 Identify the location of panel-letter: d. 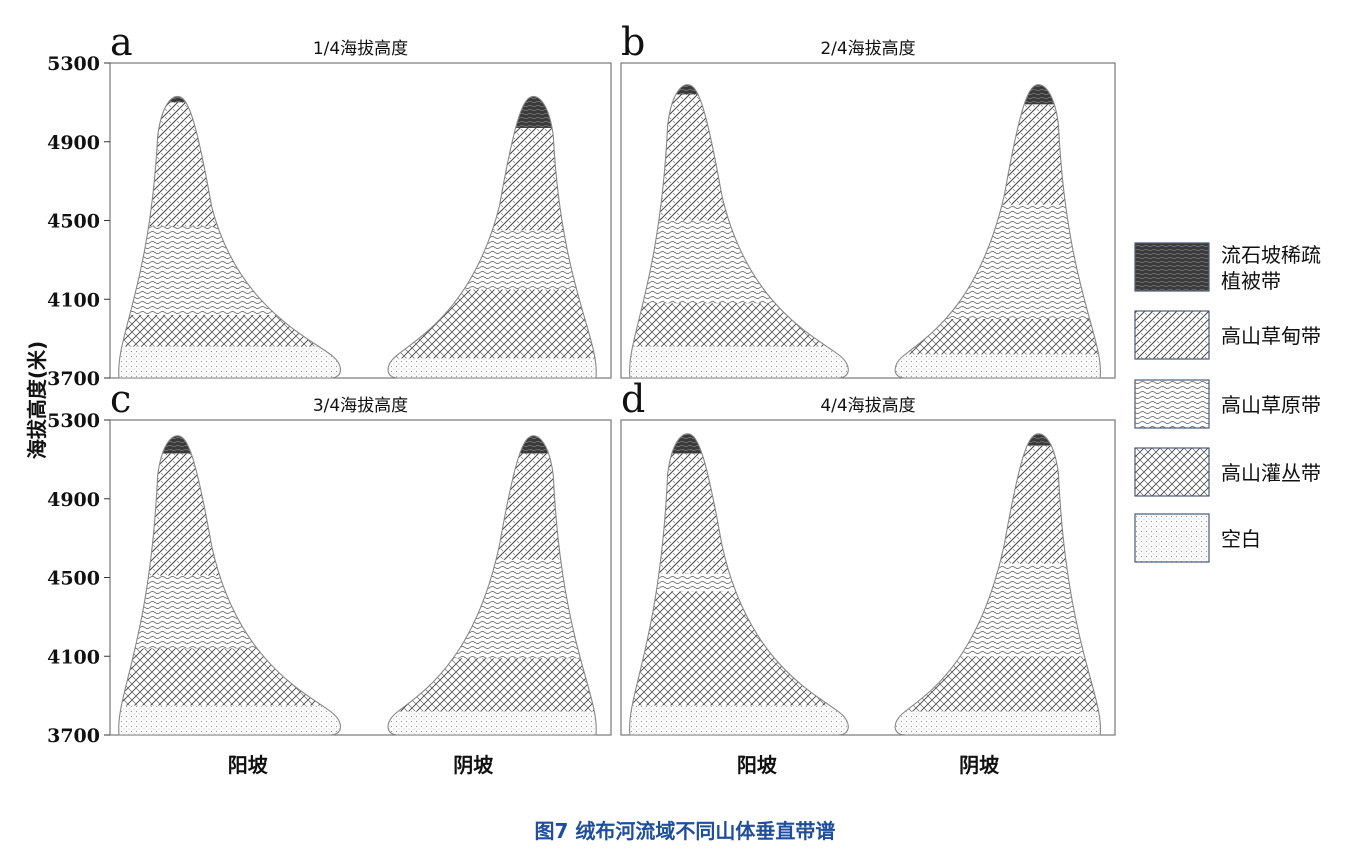
(633, 399).